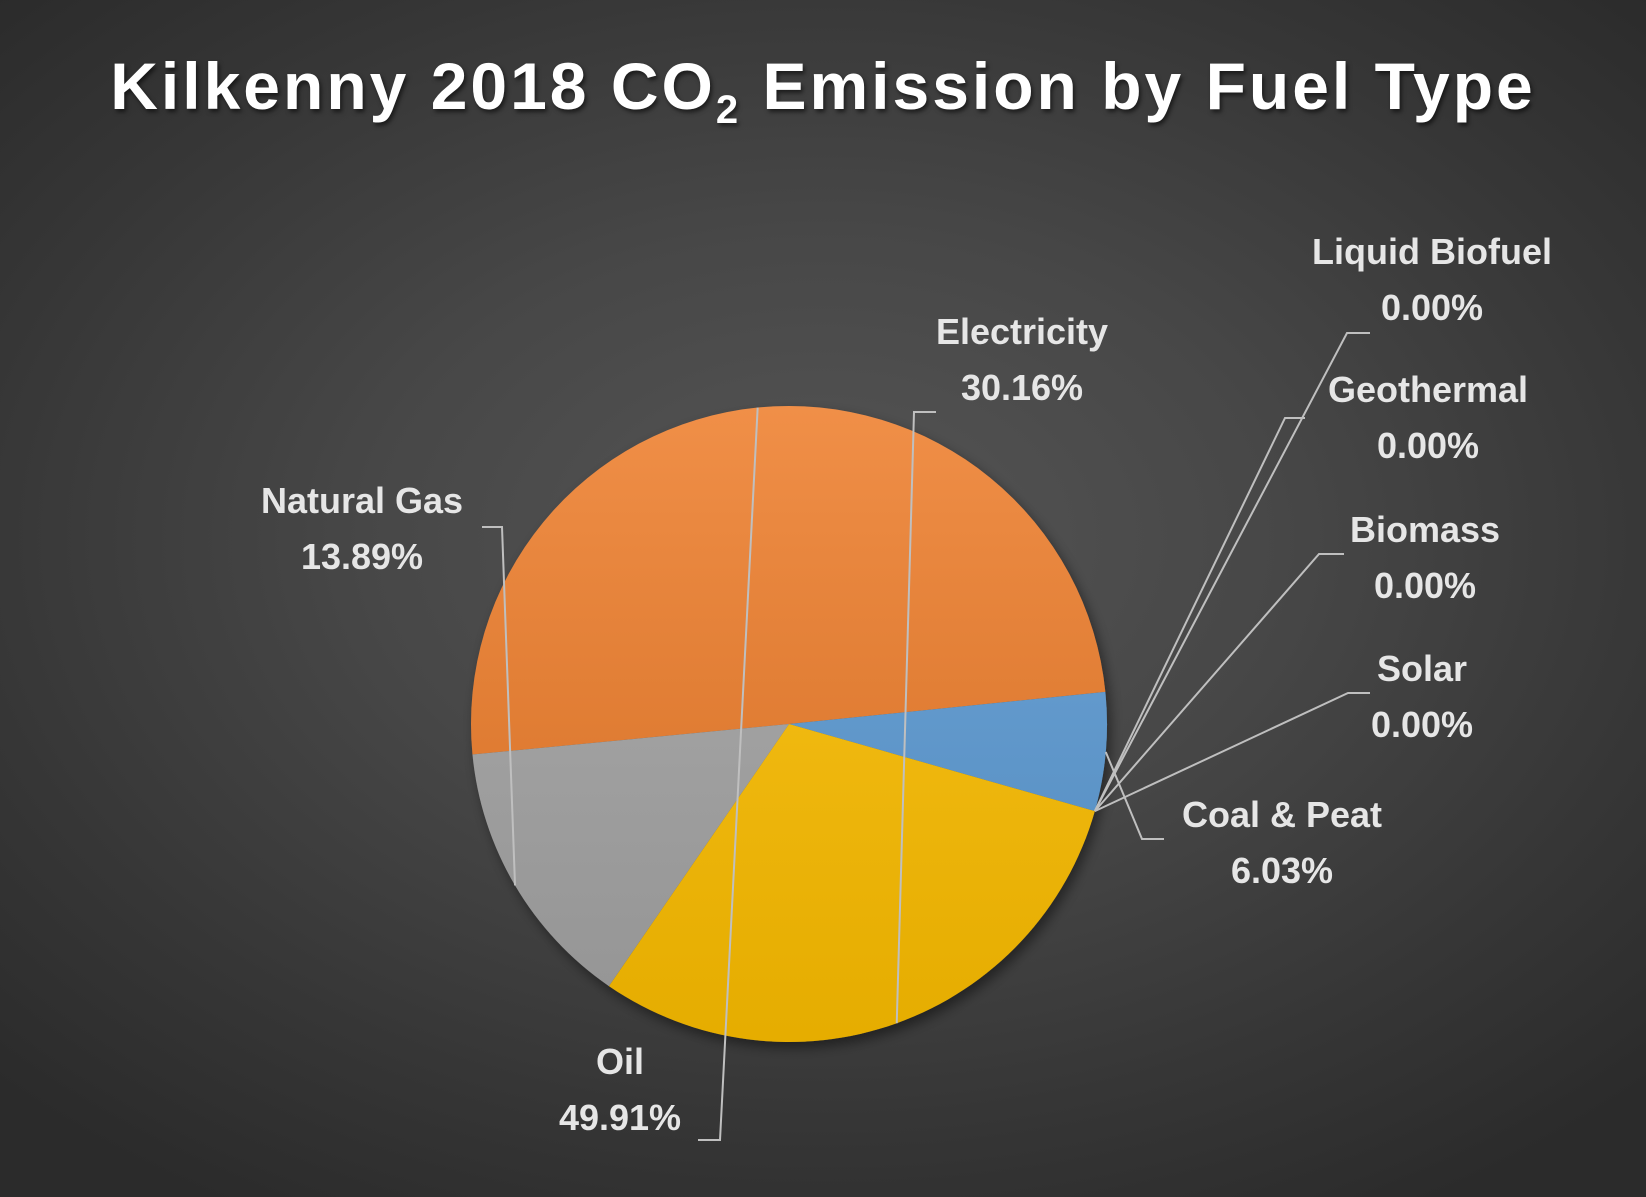  What do you see at coordinates (499, 706) in the screenshot?
I see `leader-line-natural-gas` at bounding box center [499, 706].